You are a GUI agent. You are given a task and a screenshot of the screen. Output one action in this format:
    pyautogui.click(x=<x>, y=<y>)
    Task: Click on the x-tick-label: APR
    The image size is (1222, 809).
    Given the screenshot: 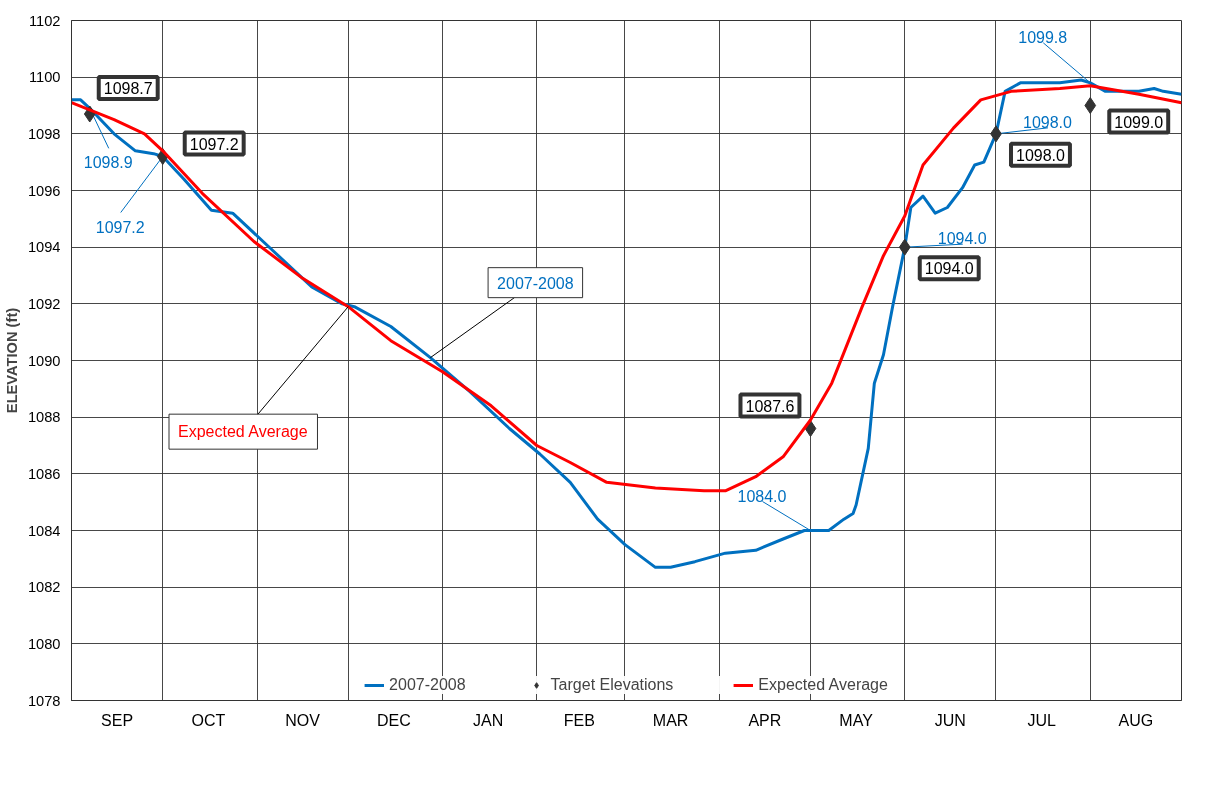 What is the action you would take?
    pyautogui.click(x=765, y=720)
    